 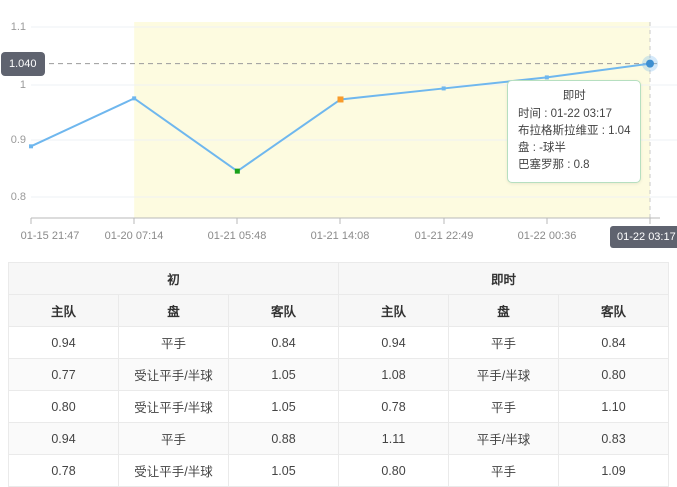 What do you see at coordinates (565, 114) in the screenshot?
I see `tooltip-row-time: 时间 : 01-22 03:17` at bounding box center [565, 114].